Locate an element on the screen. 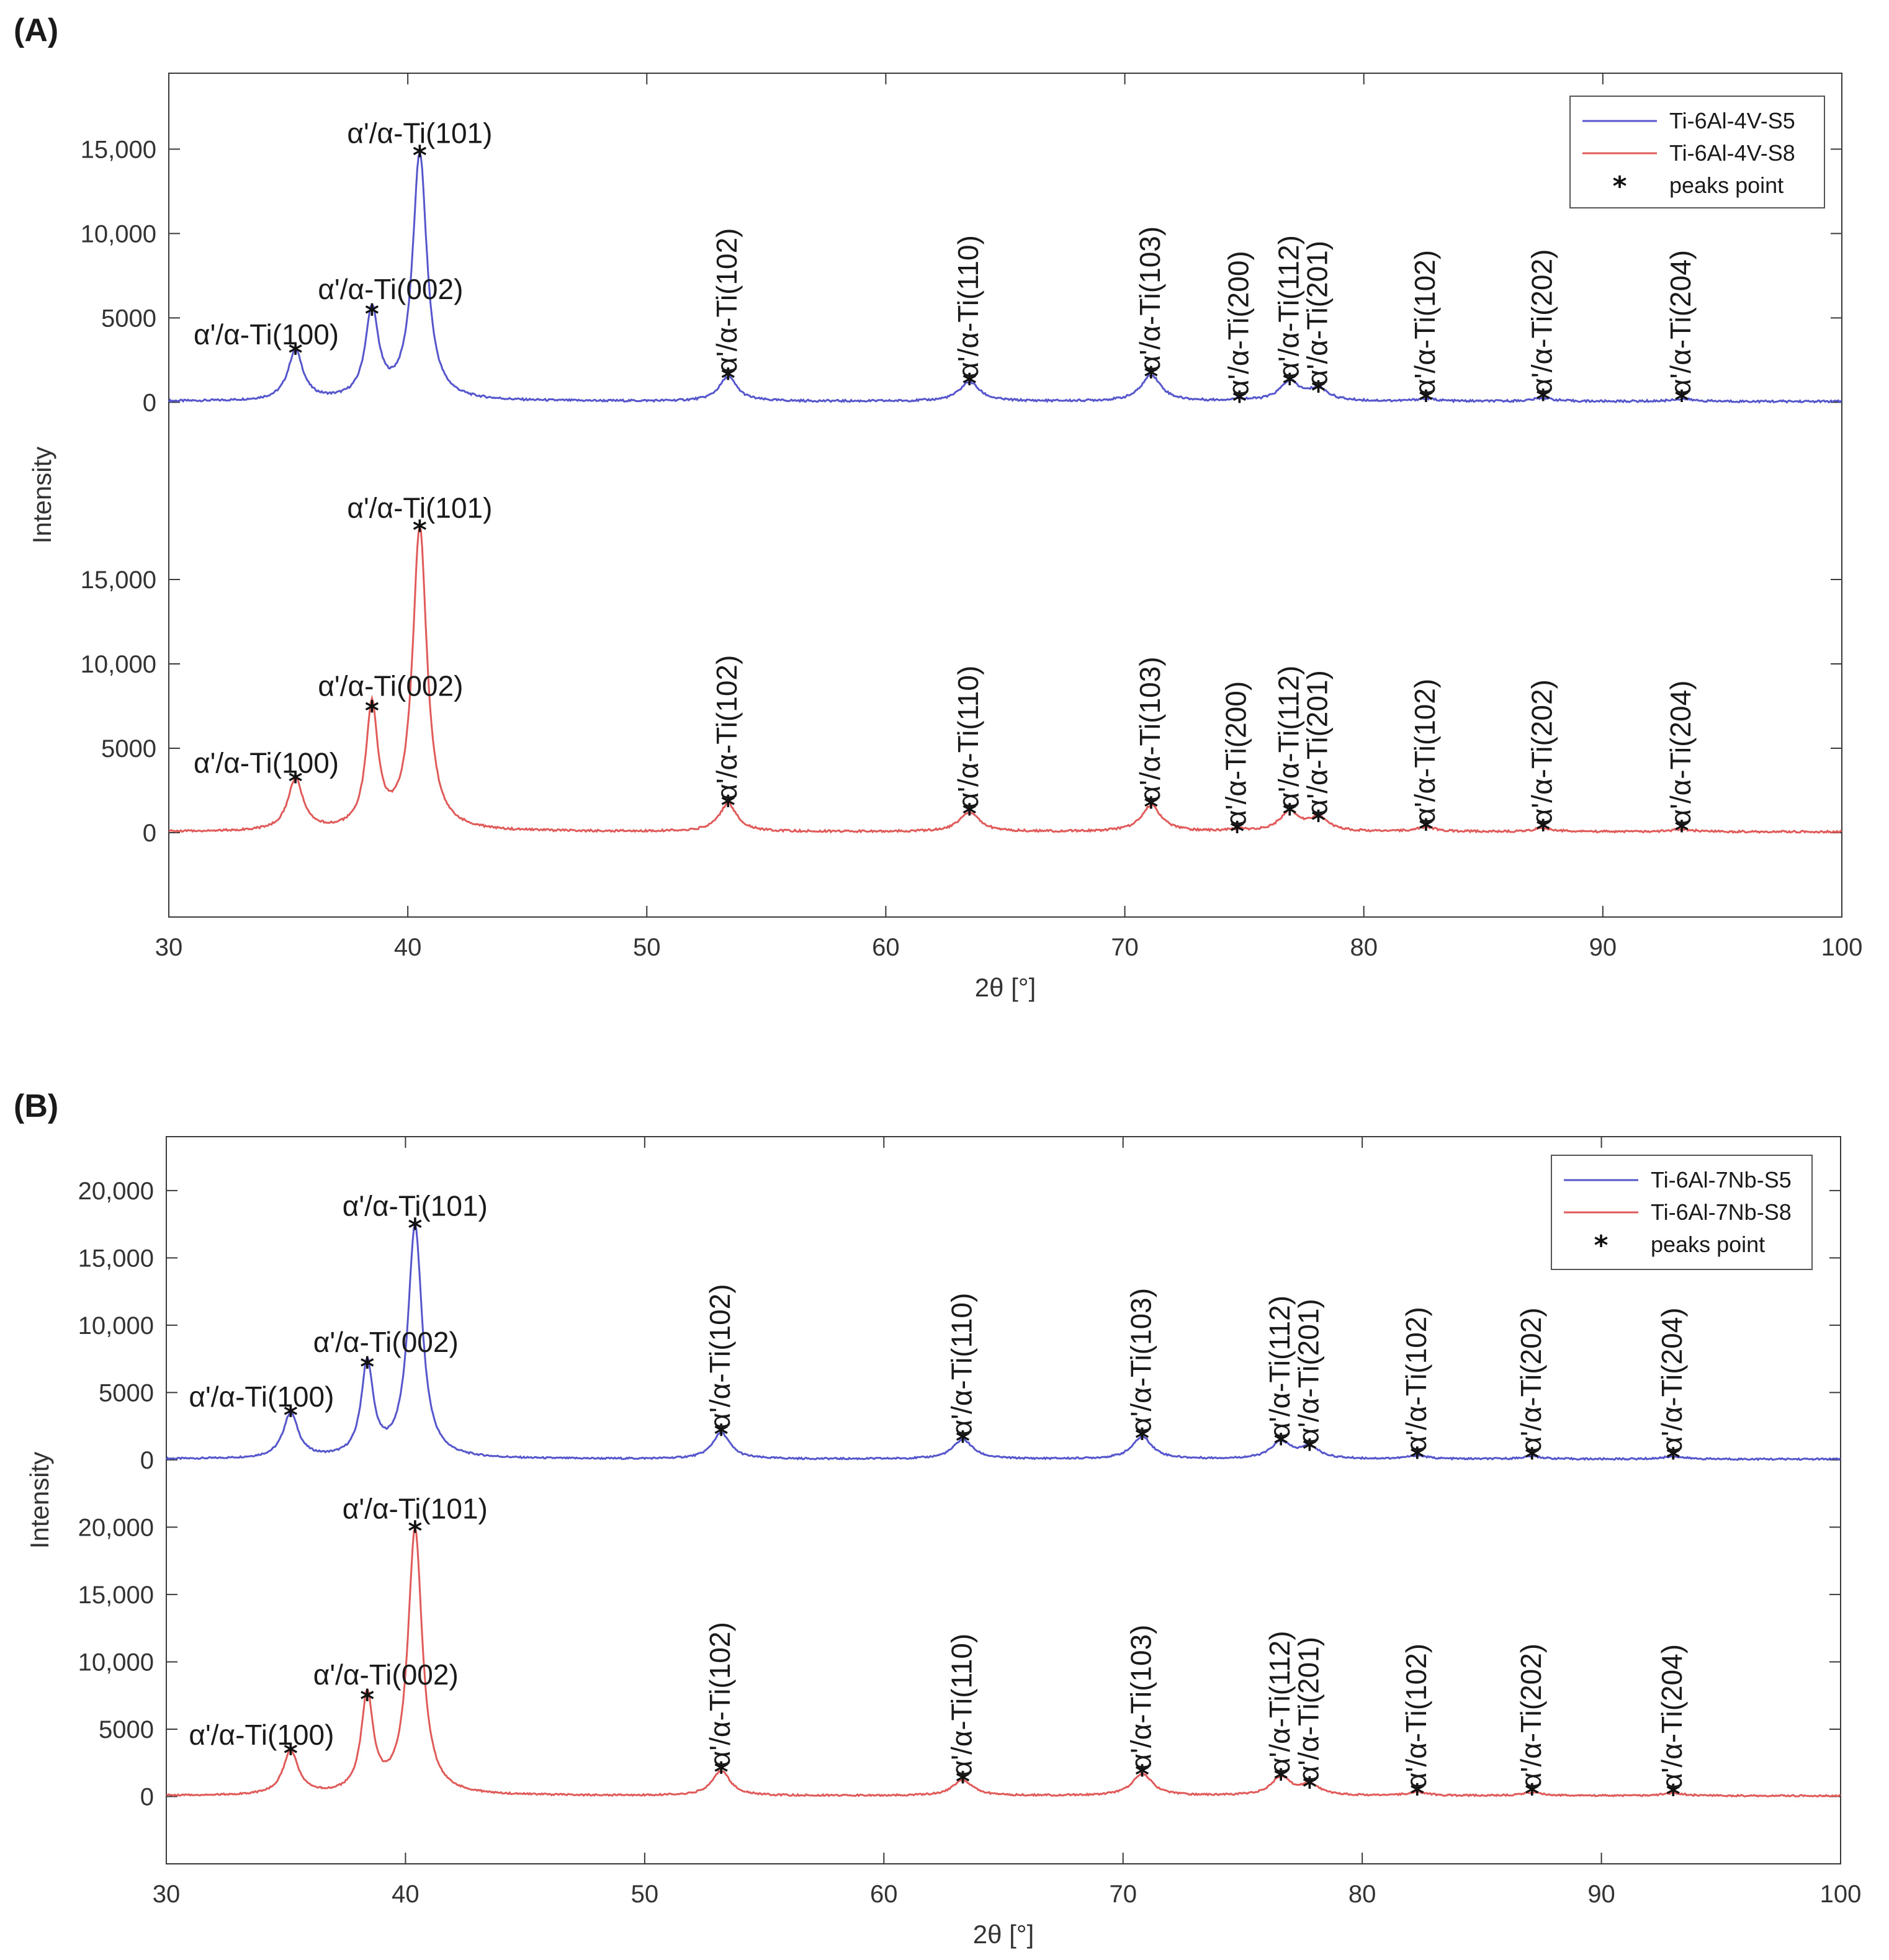  x-tick-label: 40 is located at coordinates (408, 947).